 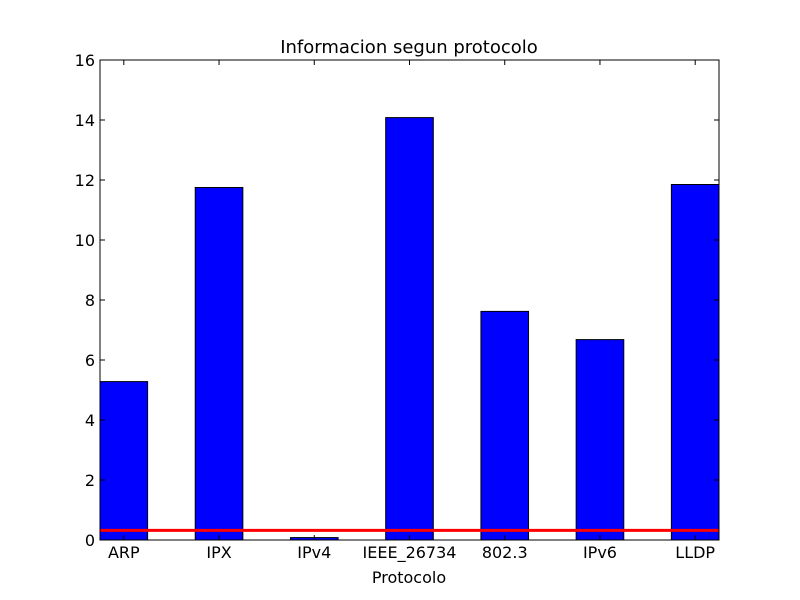 I want to click on x-tick-label: IPX, so click(x=218, y=552).